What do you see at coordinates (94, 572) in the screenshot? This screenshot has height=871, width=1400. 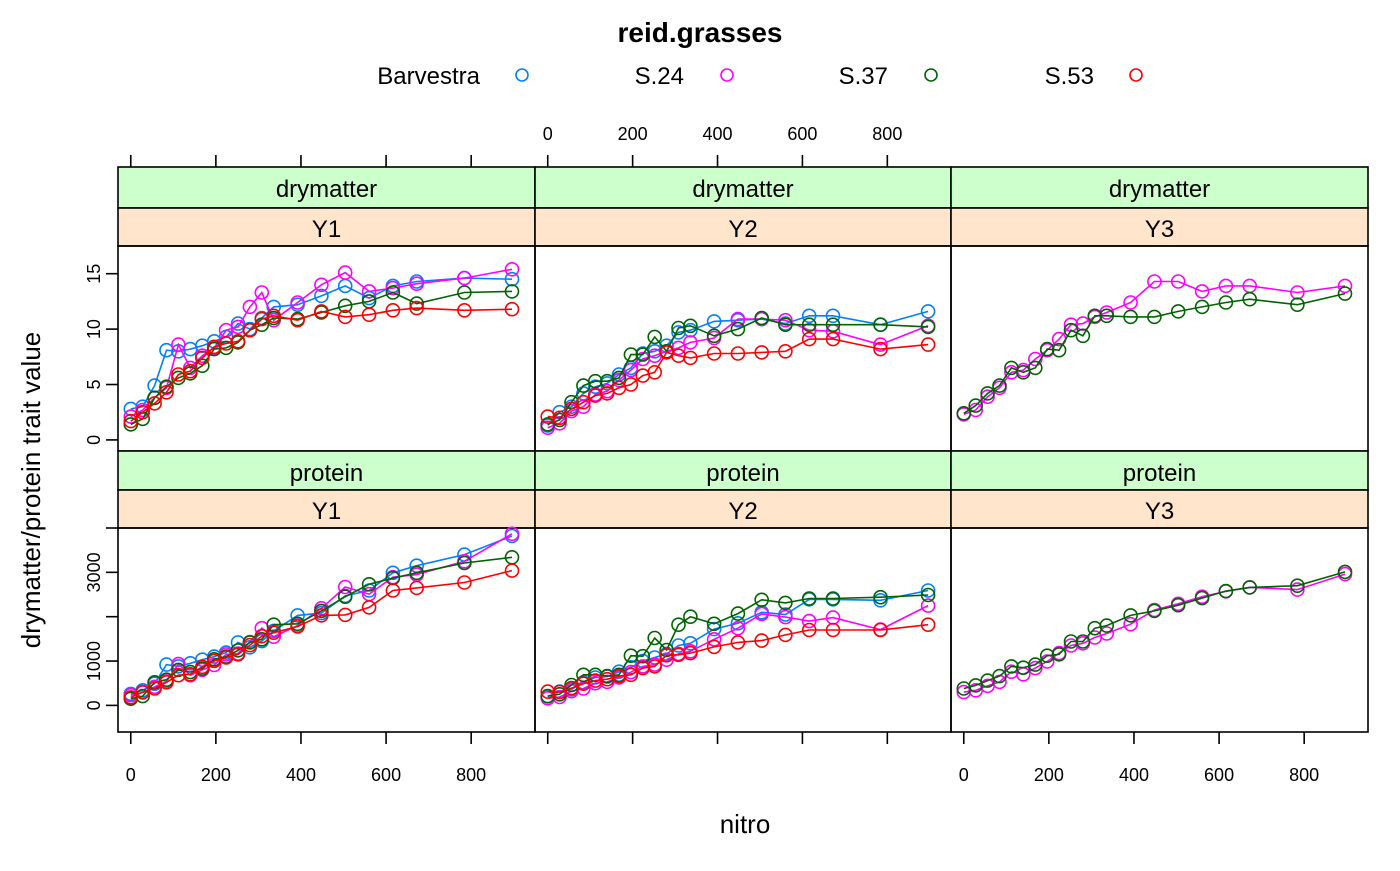 I see `y-tick-label: 3000` at bounding box center [94, 572].